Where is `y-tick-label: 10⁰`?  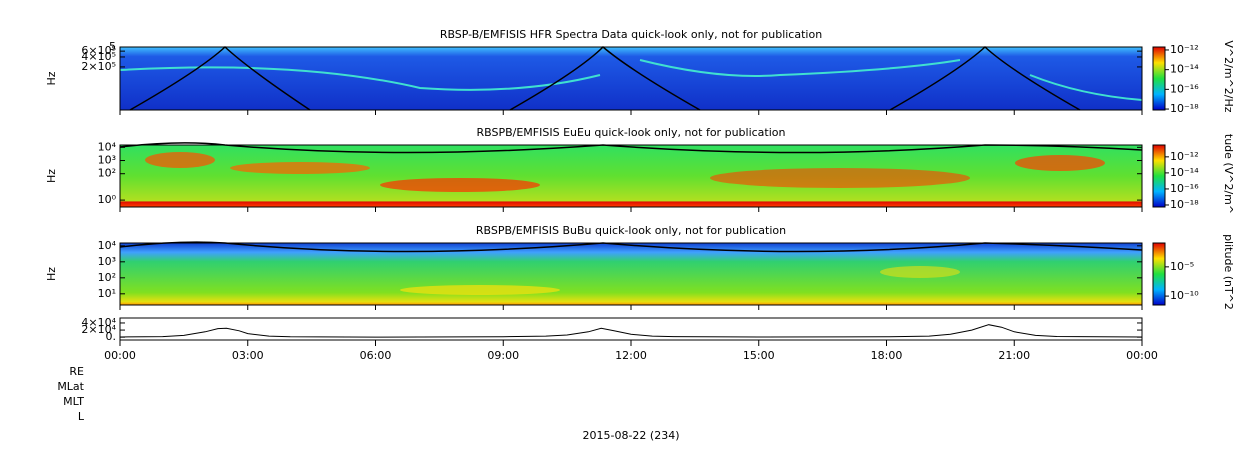
y-tick-label: 10⁰ is located at coordinates (107, 199).